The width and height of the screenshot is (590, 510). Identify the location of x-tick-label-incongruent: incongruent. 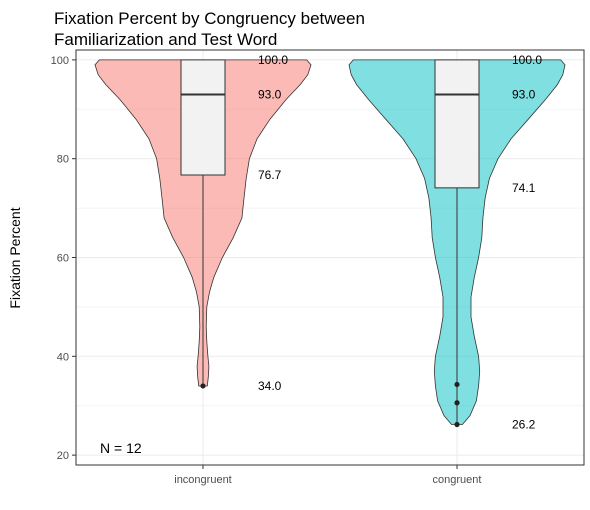
(203, 480).